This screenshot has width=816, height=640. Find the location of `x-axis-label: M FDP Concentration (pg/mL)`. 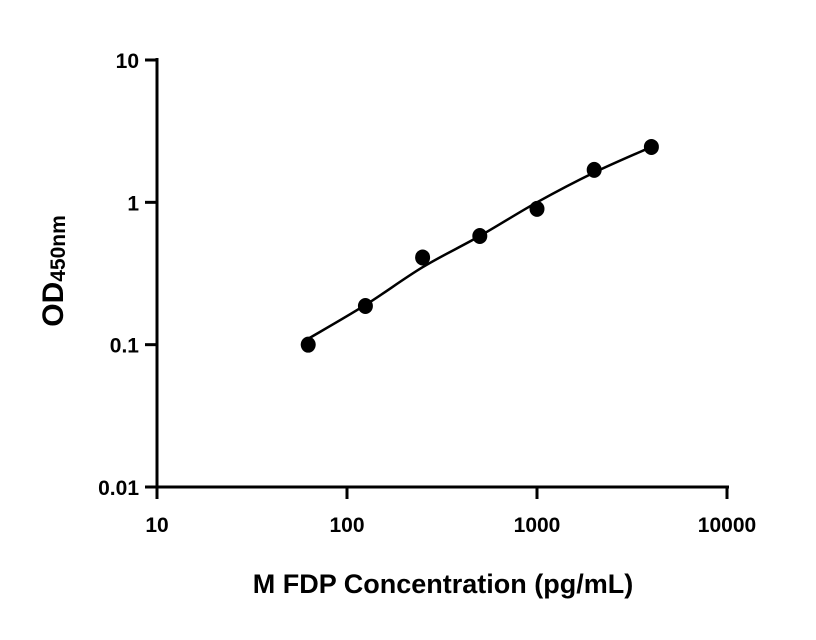

x-axis-label: M FDP Concentration (pg/mL) is located at coordinates (443, 584).